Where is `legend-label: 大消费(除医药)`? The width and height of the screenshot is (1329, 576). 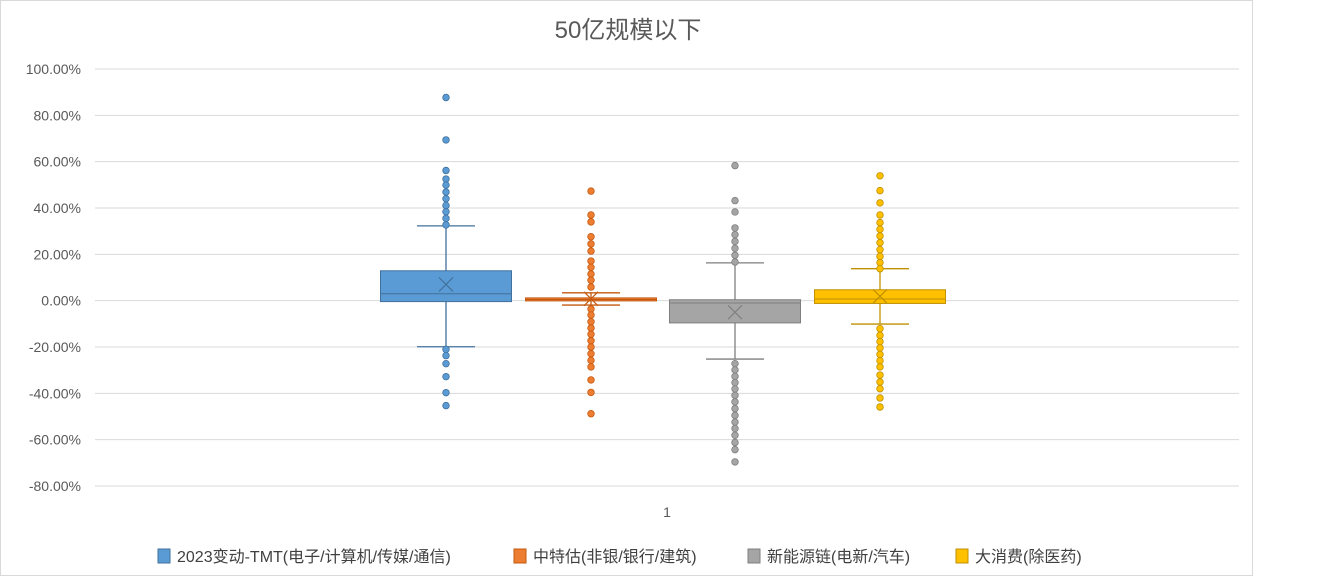 legend-label: 大消费(除医药) is located at coordinates (1028, 557).